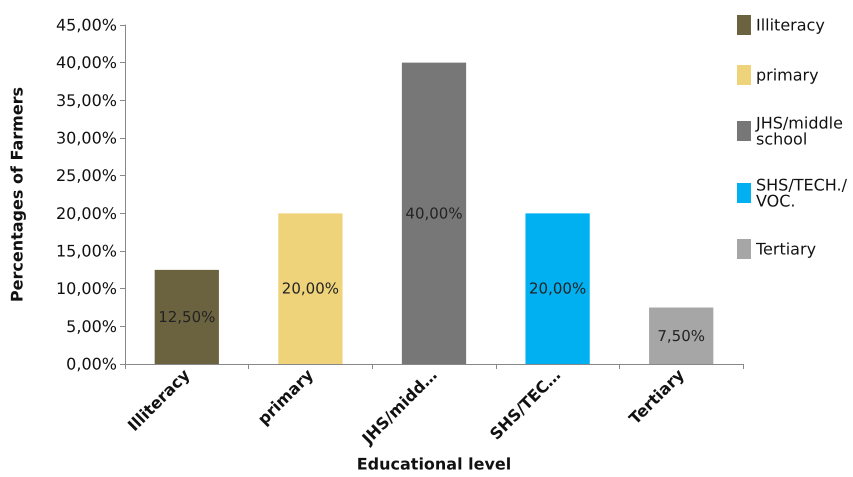 This screenshot has width=853, height=477. What do you see at coordinates (86, 288) in the screenshot?
I see `y-tick-label: 10,00%` at bounding box center [86, 288].